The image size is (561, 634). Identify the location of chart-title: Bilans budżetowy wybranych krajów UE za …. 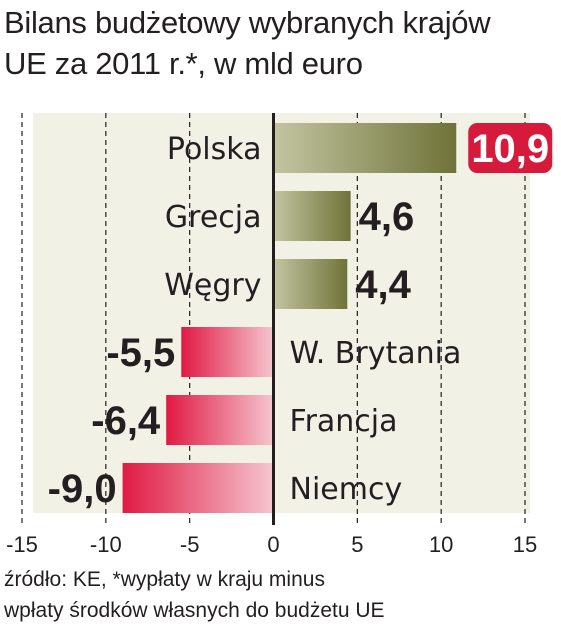
(247, 43).